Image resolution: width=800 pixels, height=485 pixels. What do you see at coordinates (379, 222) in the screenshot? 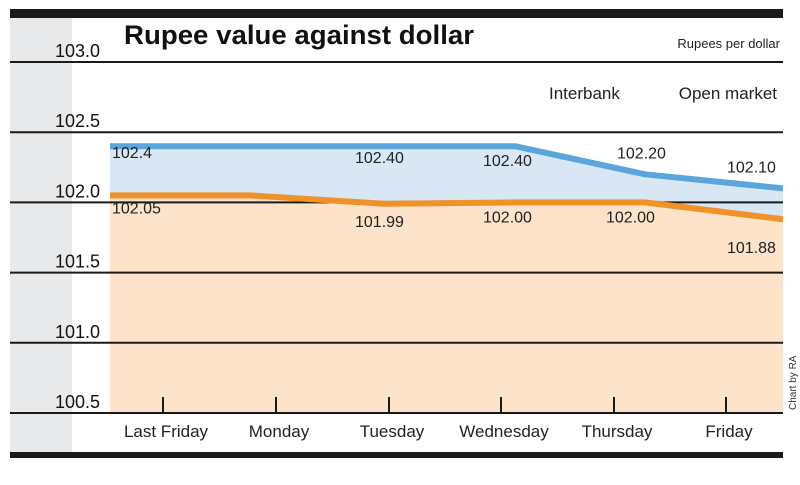
I see `open-market-data-label: 101.99` at bounding box center [379, 222].